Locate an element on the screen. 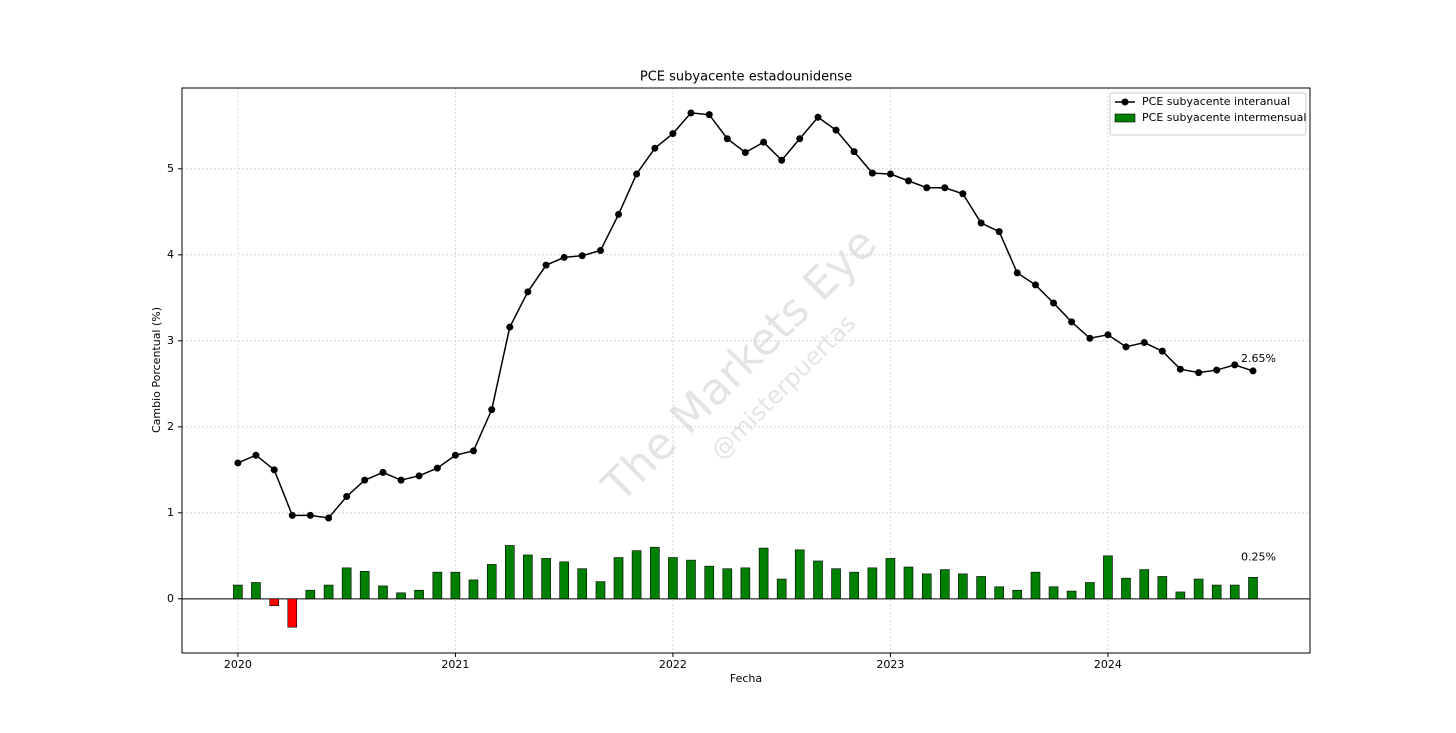  chart-title: PCE subyacente estadounidense is located at coordinates (746, 77).